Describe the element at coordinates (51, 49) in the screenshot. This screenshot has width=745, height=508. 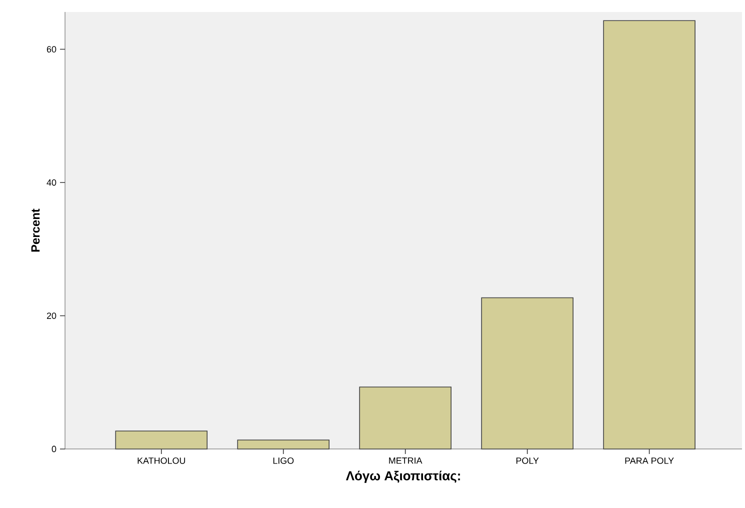
I see `y-tick-label: 60` at that location.